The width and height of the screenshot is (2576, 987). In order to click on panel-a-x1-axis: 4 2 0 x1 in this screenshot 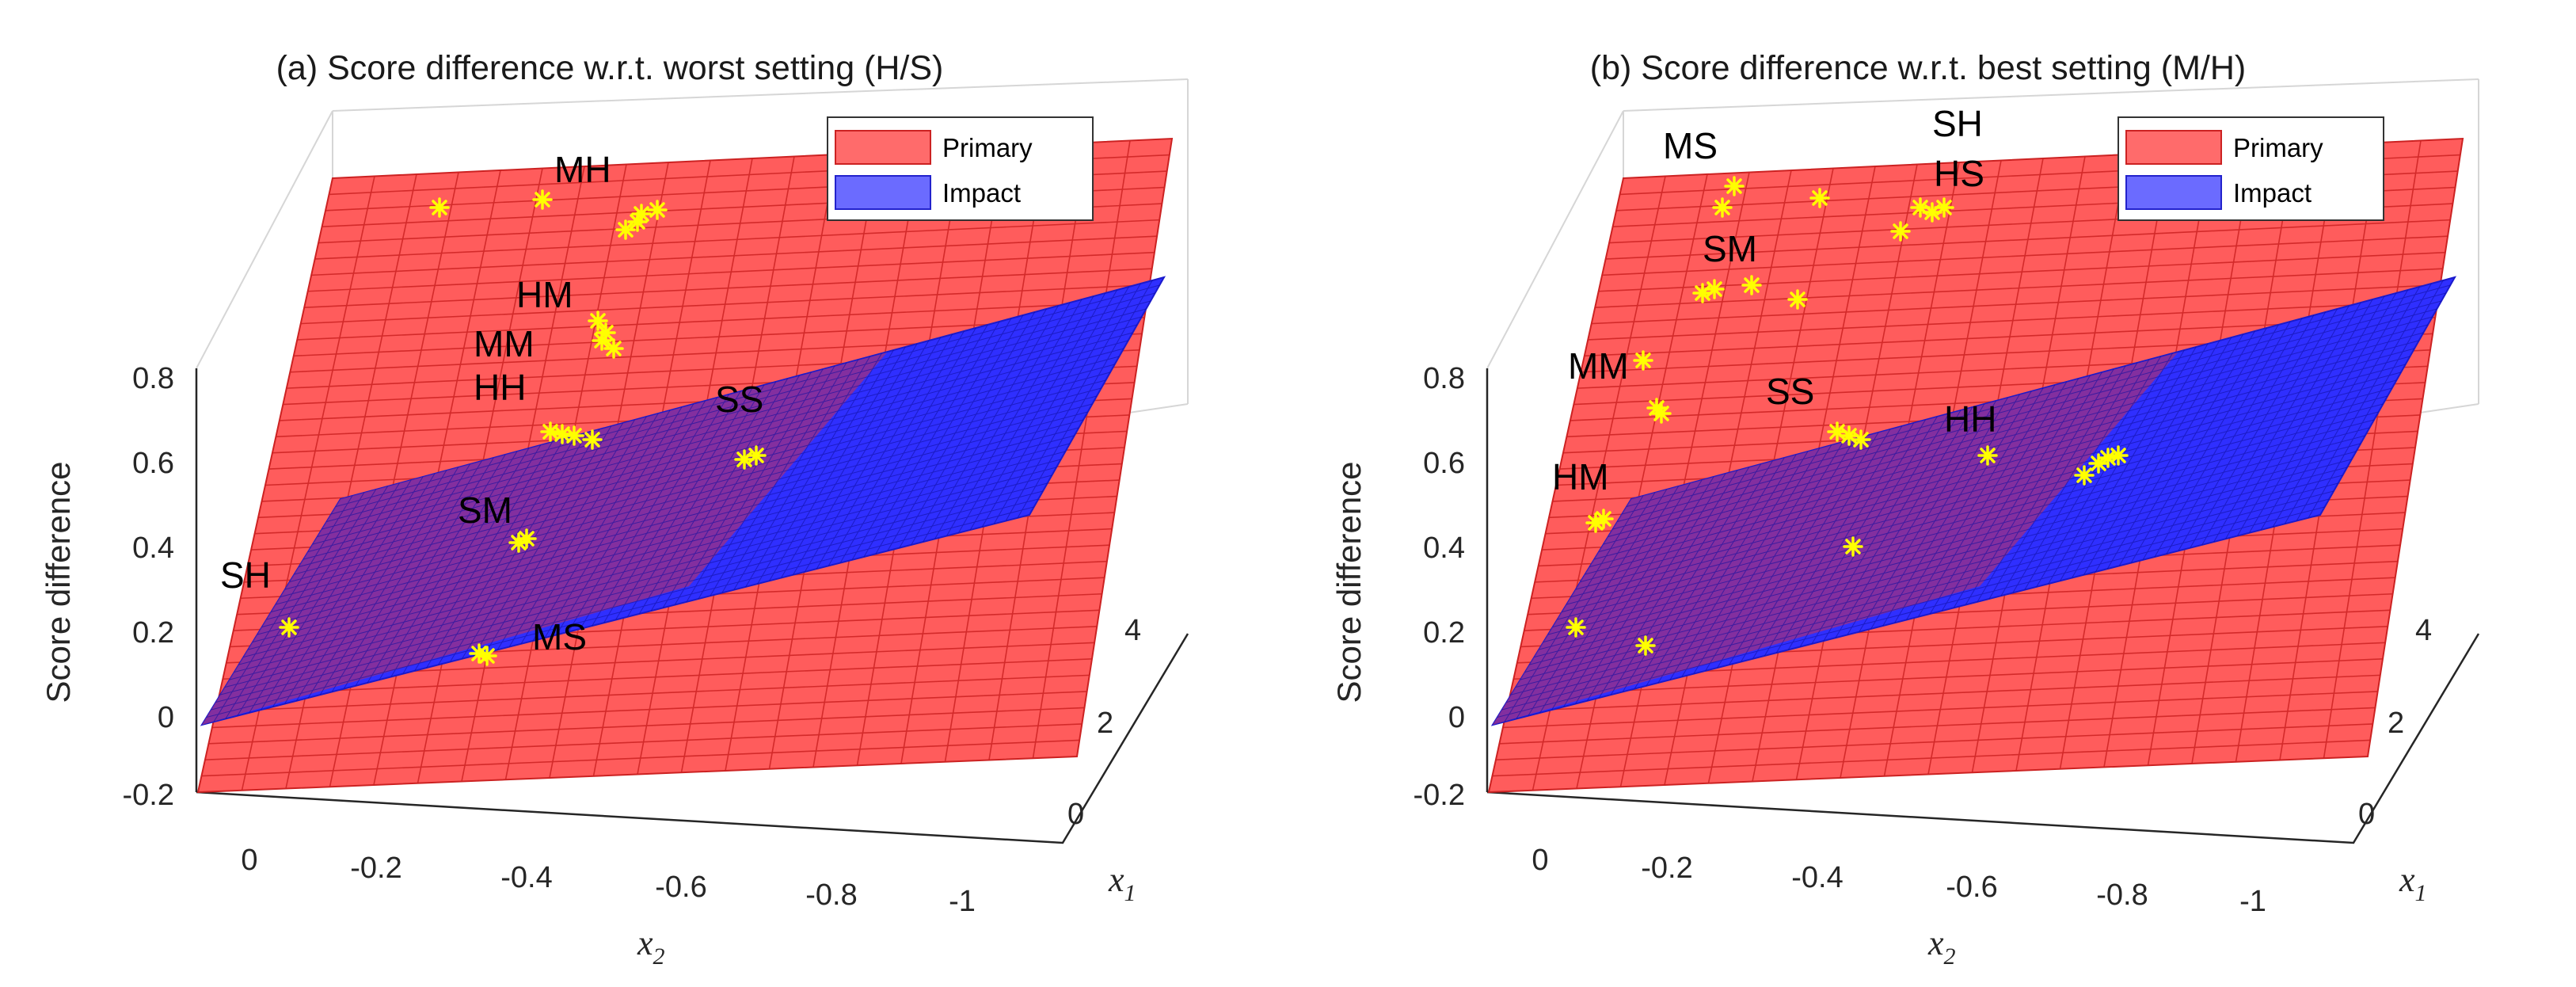, I will do `click(1104, 760)`.